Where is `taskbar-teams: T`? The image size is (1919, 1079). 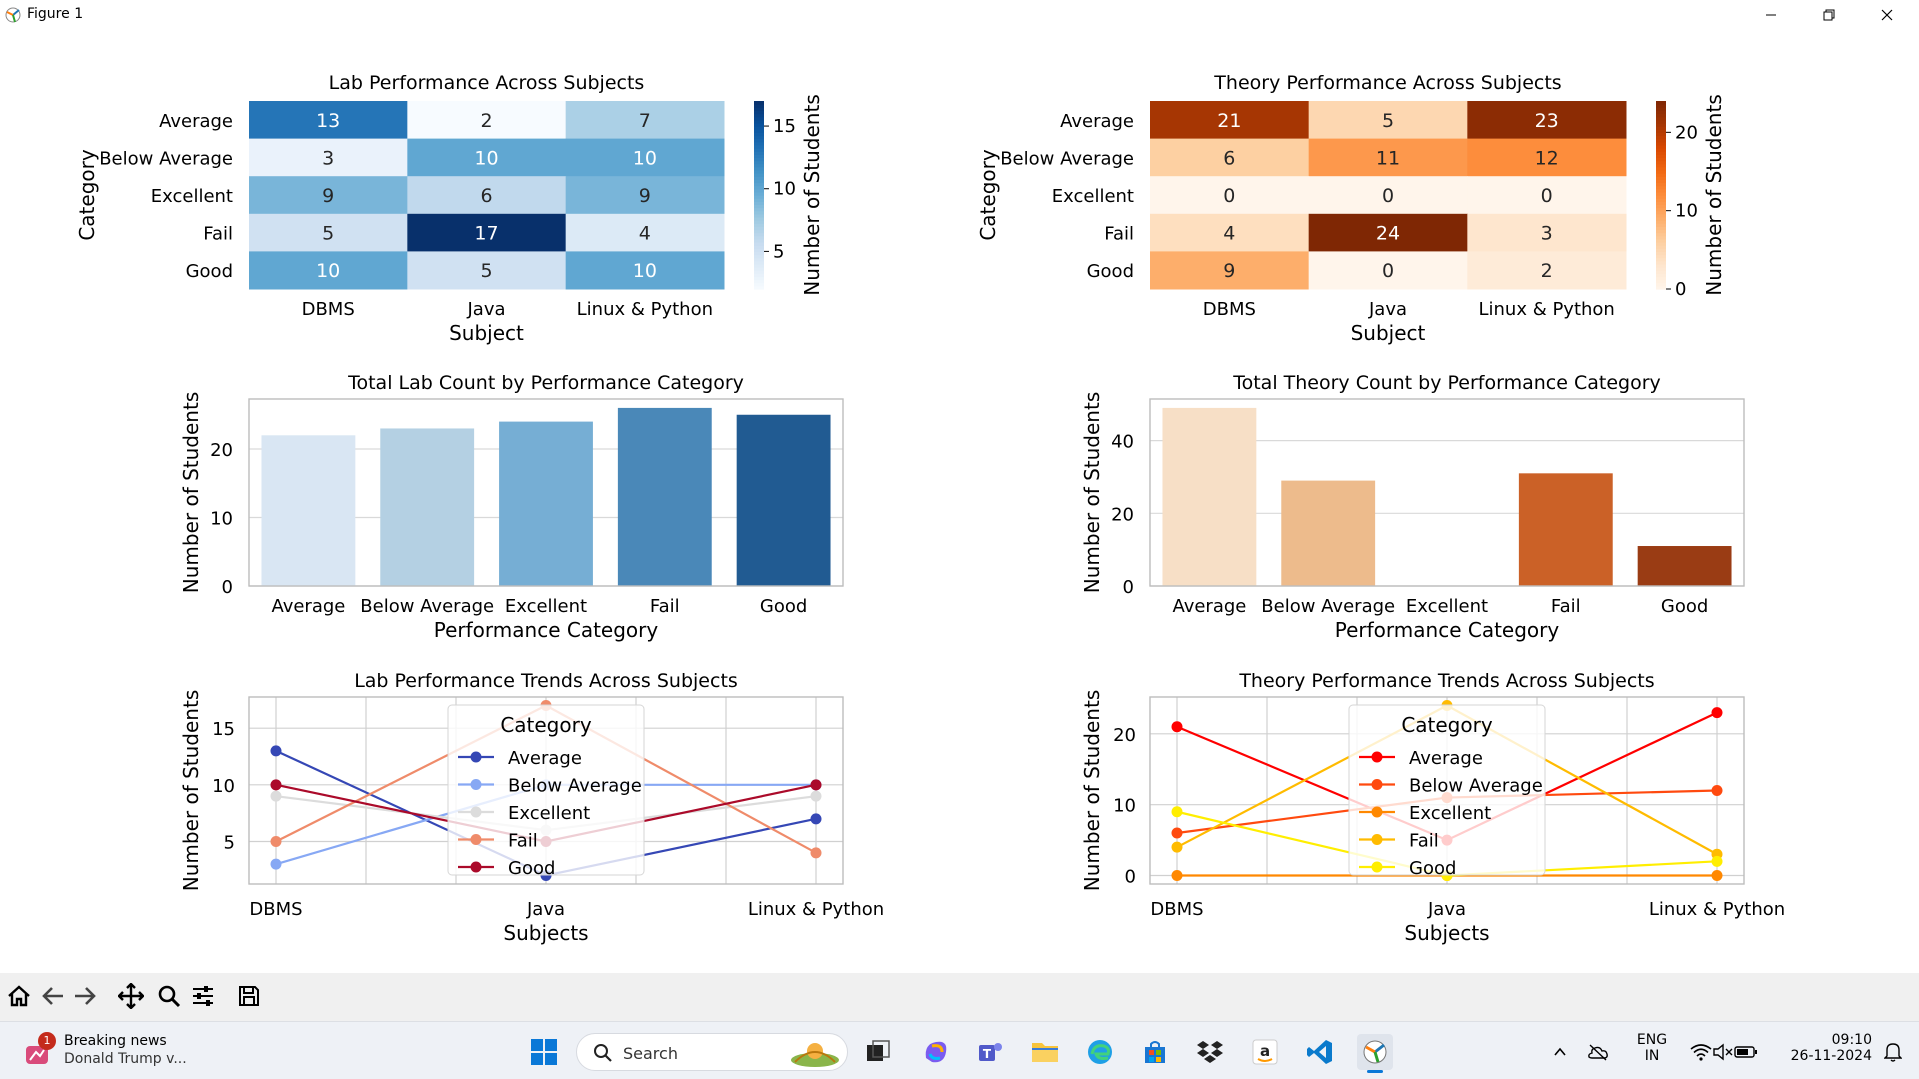
taskbar-teams: T is located at coordinates (990, 1052).